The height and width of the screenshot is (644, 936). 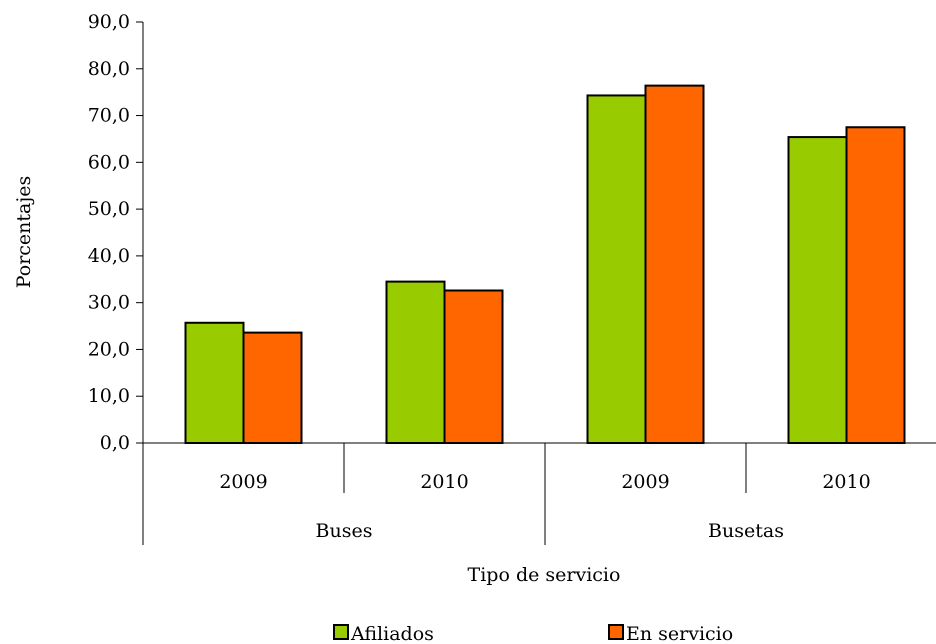 What do you see at coordinates (109, 396) in the screenshot?
I see `y-tick-label: 10,0` at bounding box center [109, 396].